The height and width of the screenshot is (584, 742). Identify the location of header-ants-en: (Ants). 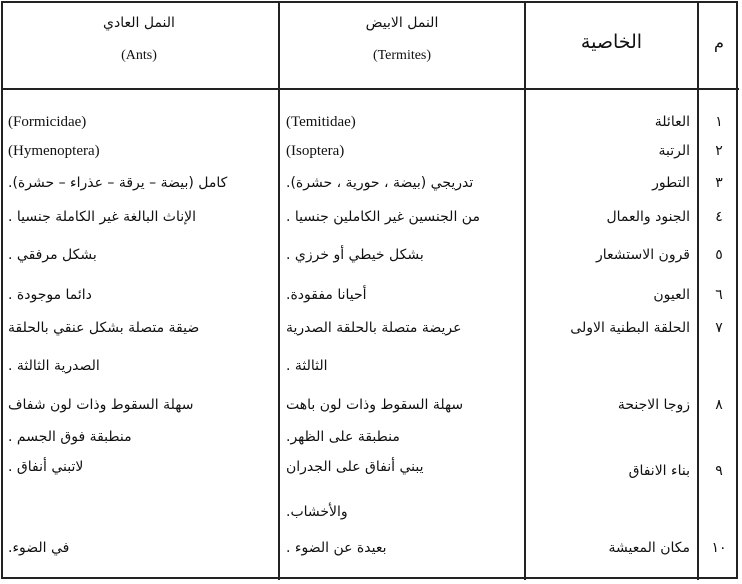
(139, 55).